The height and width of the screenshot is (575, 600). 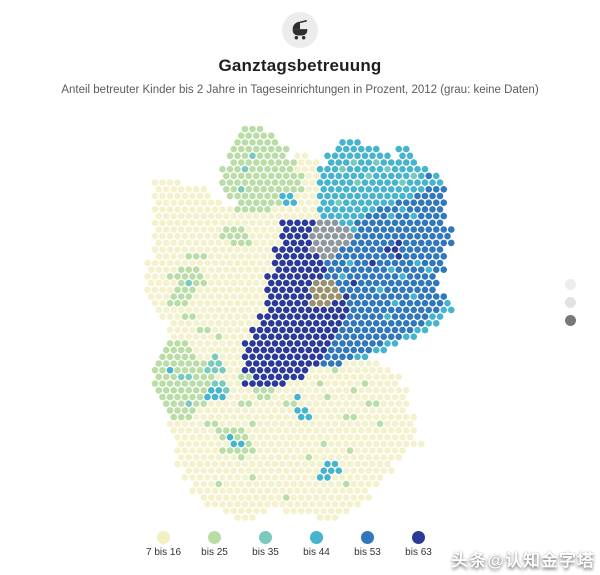 I want to click on legend-item-bis-35: bis 35, so click(x=265, y=544).